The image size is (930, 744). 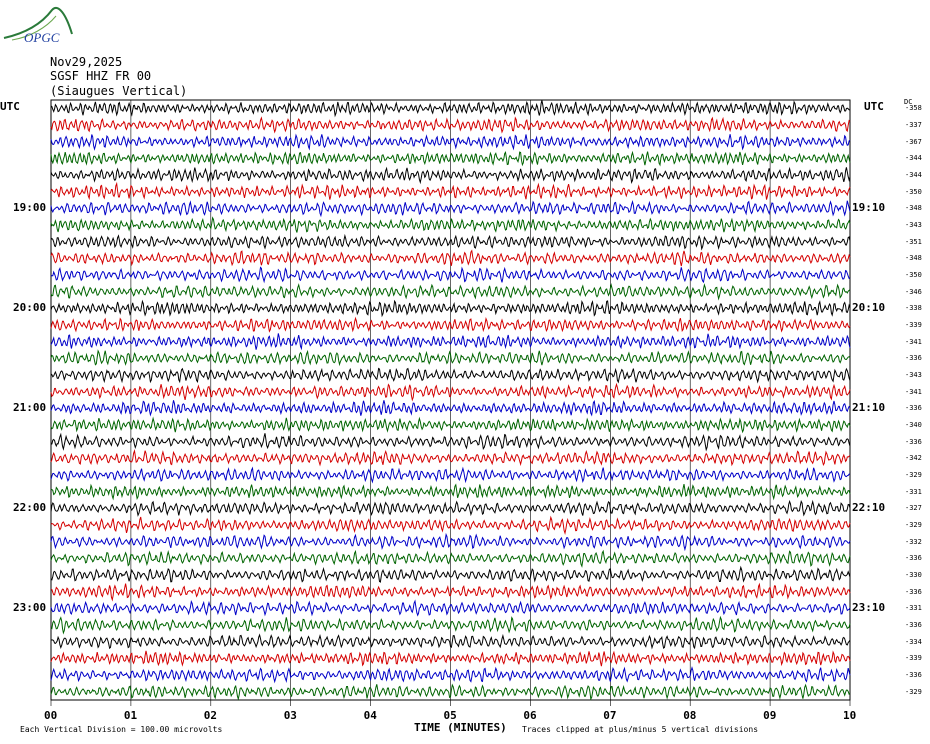 What do you see at coordinates (450, 715) in the screenshot?
I see `x-tick-label: 05` at bounding box center [450, 715].